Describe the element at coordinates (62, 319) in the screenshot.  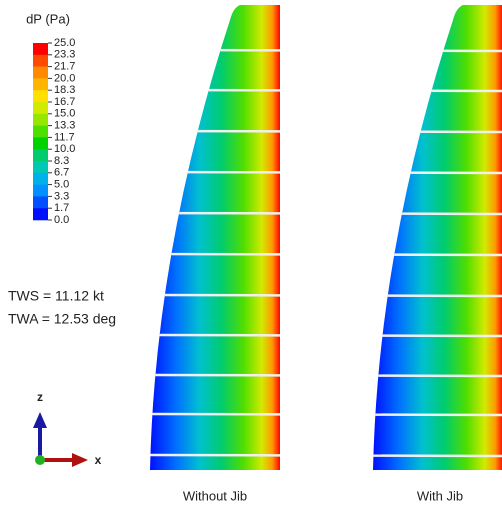
I see `condition: TWA = 12.53 deg` at that location.